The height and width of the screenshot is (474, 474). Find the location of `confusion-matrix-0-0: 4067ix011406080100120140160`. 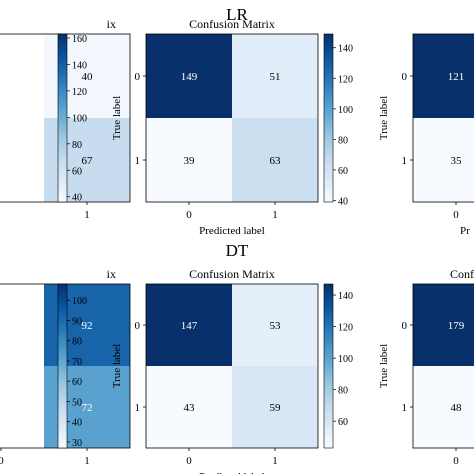

confusion-matrix-0-0: 4067ix011406080100120140160 is located at coordinates (65, 119).